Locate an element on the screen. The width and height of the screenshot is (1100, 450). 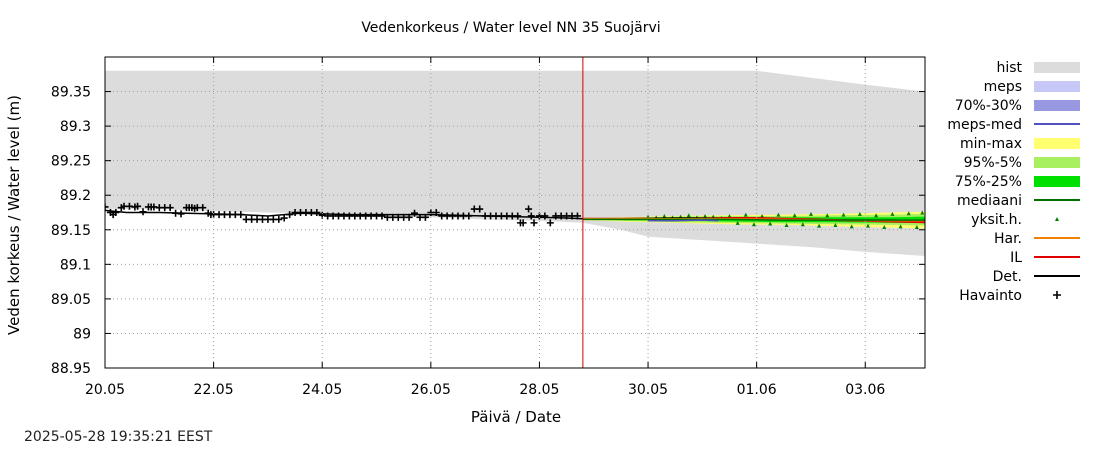
legend-label: Havainto is located at coordinates (990, 296).